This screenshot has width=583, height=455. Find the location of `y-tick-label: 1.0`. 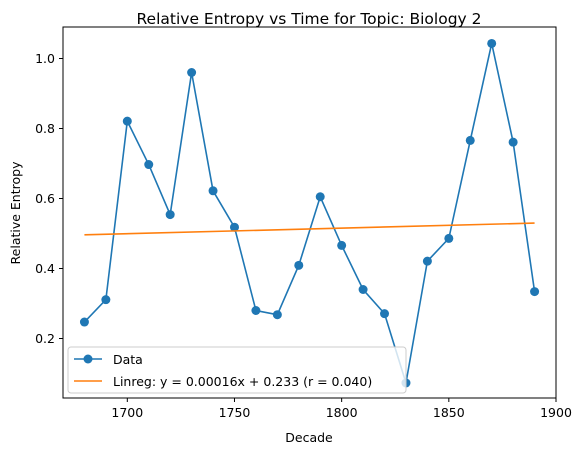

y-tick-label: 1.0 is located at coordinates (45, 58).